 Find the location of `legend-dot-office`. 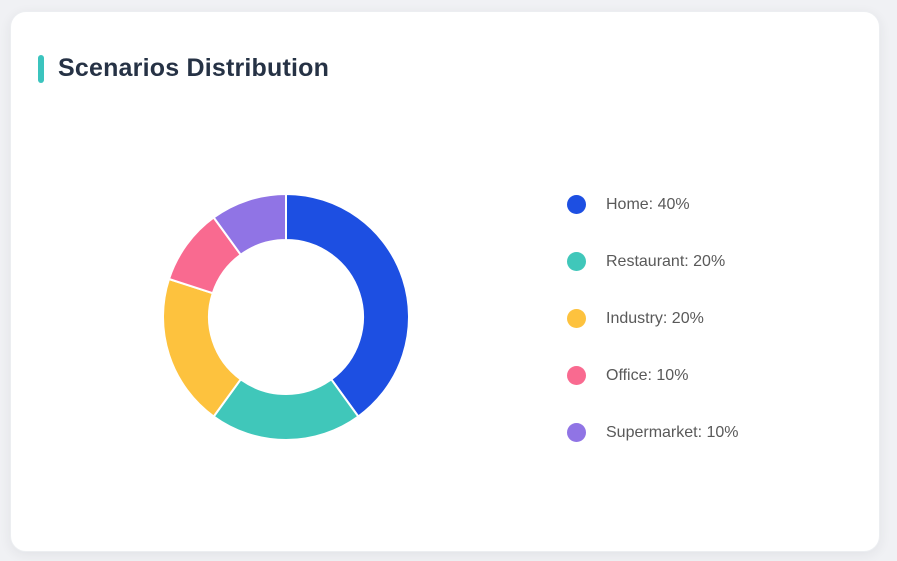

legend-dot-office is located at coordinates (576, 375).